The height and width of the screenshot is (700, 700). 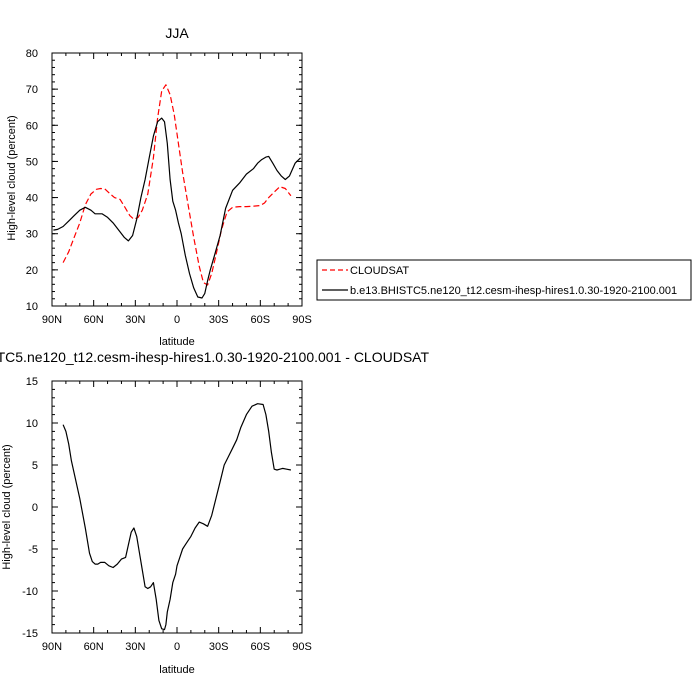 I want to click on top-chart-xtick-label: 90S, so click(x=302, y=320).